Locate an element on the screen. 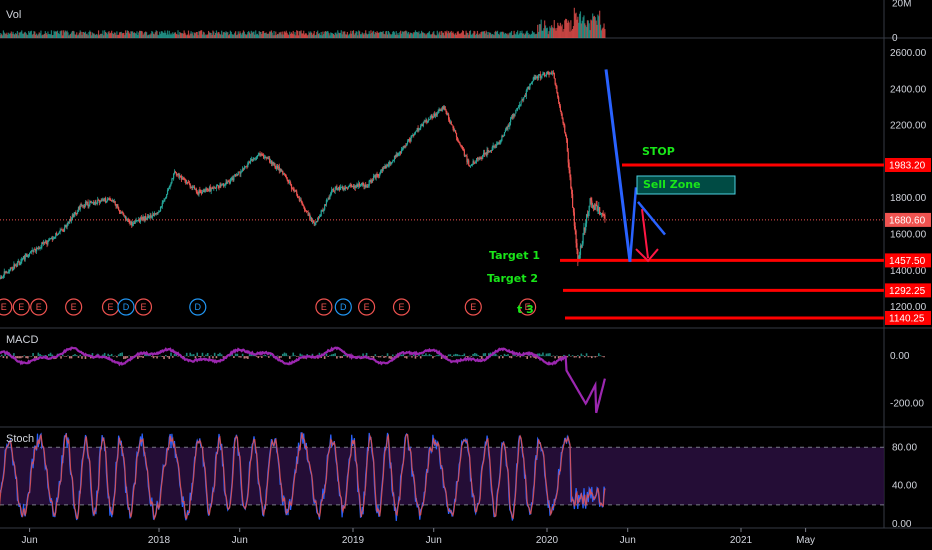 This screenshot has height=550, width=932. stop-label: STOP is located at coordinates (658, 151).